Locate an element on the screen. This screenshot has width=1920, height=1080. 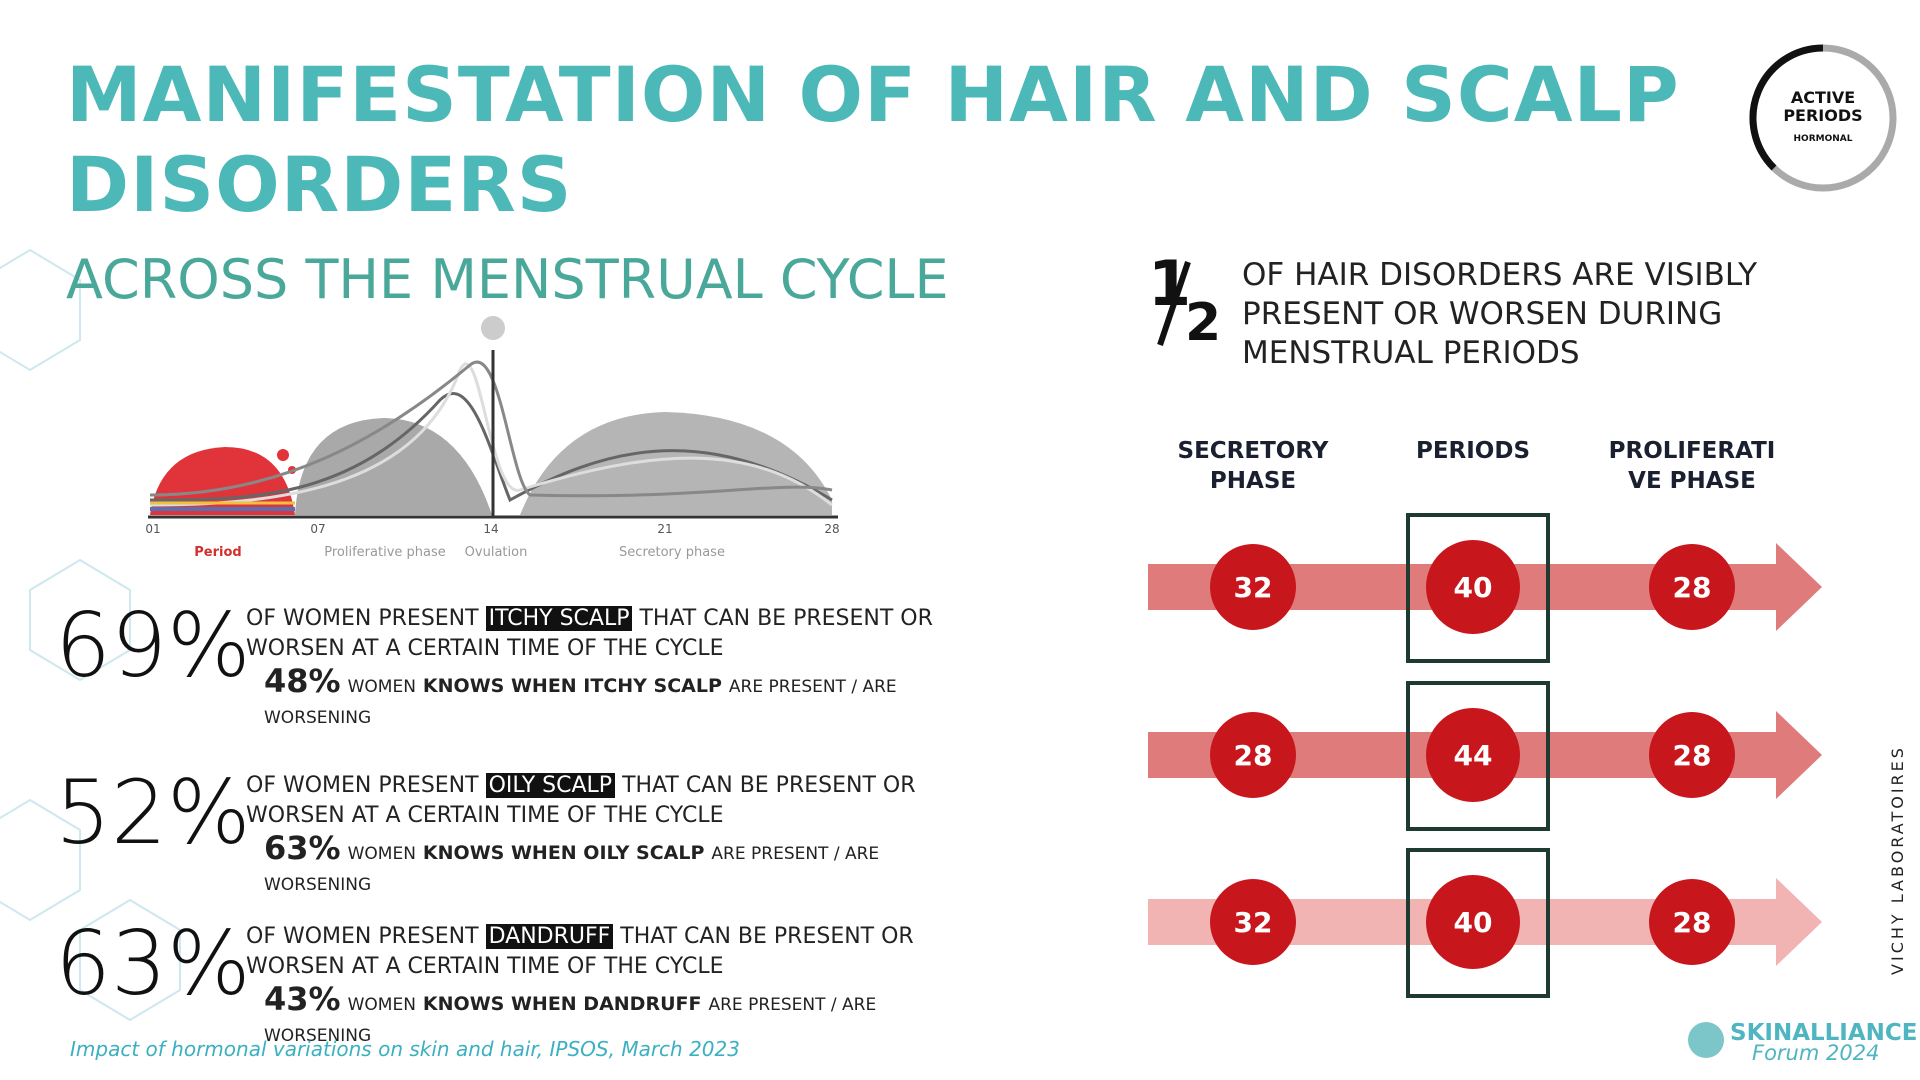
phase-header-line: PHASE is located at coordinates (1253, 481).